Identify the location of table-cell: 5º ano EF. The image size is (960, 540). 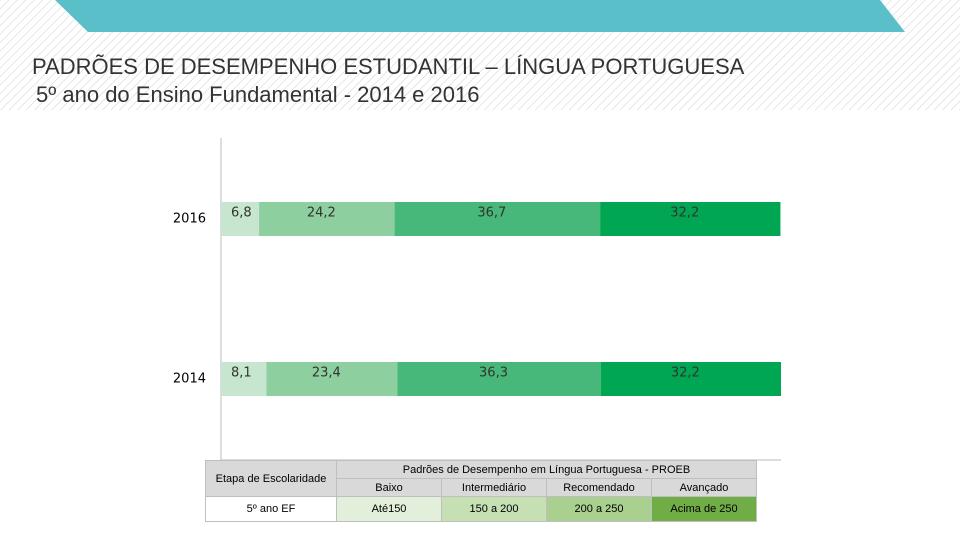
(271, 509).